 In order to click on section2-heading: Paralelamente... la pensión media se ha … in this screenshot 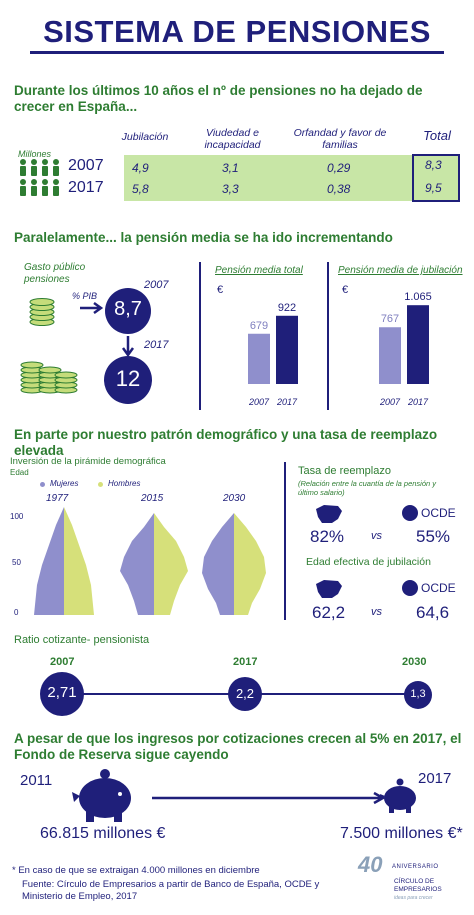, I will do `click(203, 237)`.